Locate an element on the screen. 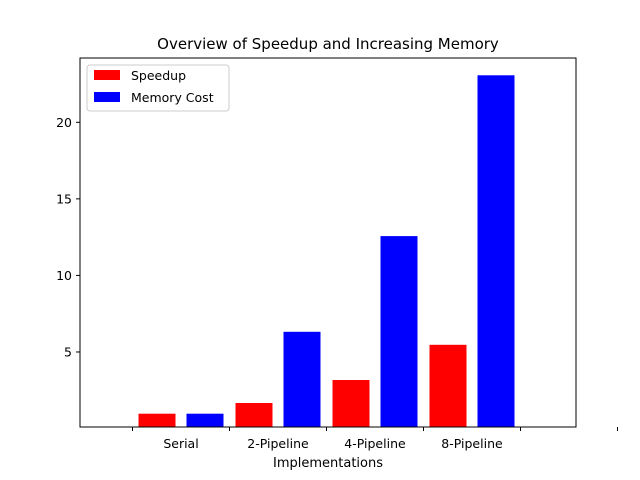  legend-box is located at coordinates (158, 88).